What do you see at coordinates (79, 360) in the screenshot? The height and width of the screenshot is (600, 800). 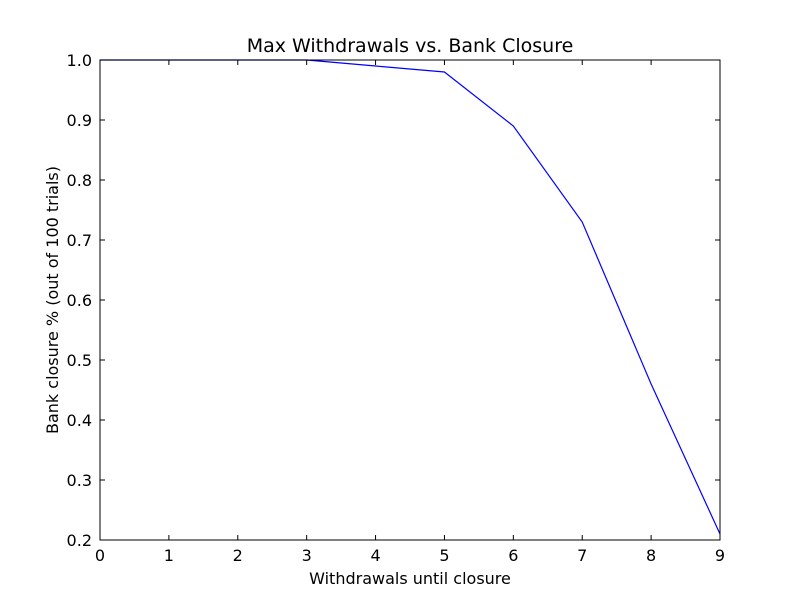 I see `y-tick-label: 0.5` at bounding box center [79, 360].